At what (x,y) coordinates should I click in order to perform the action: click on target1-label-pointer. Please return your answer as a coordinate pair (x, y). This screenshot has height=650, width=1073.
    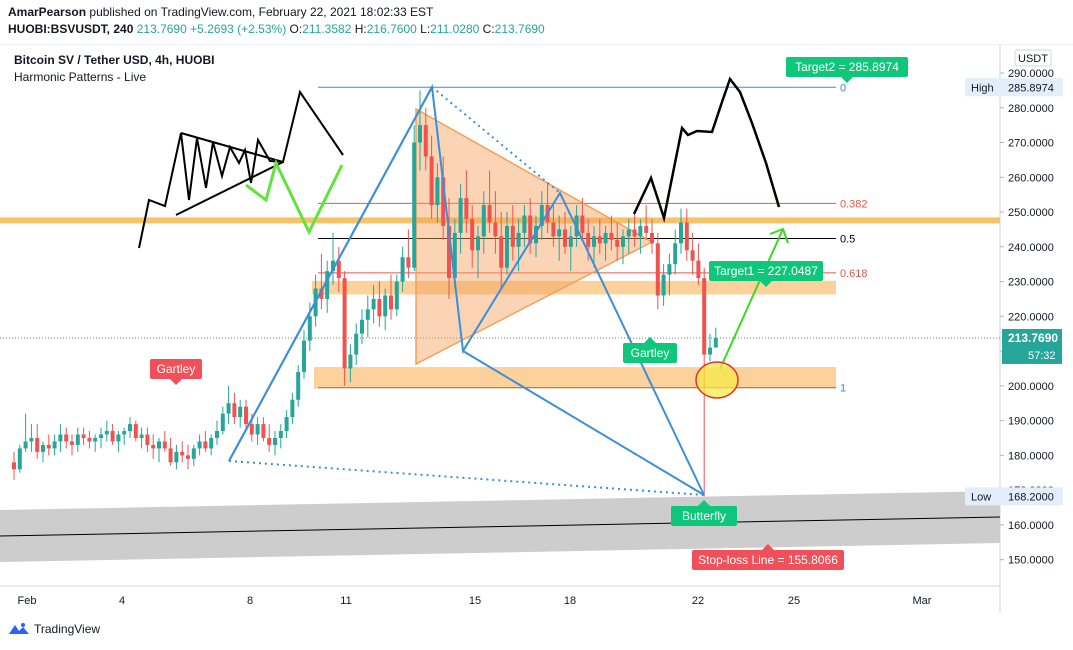
    Looking at the image, I should click on (766, 284).